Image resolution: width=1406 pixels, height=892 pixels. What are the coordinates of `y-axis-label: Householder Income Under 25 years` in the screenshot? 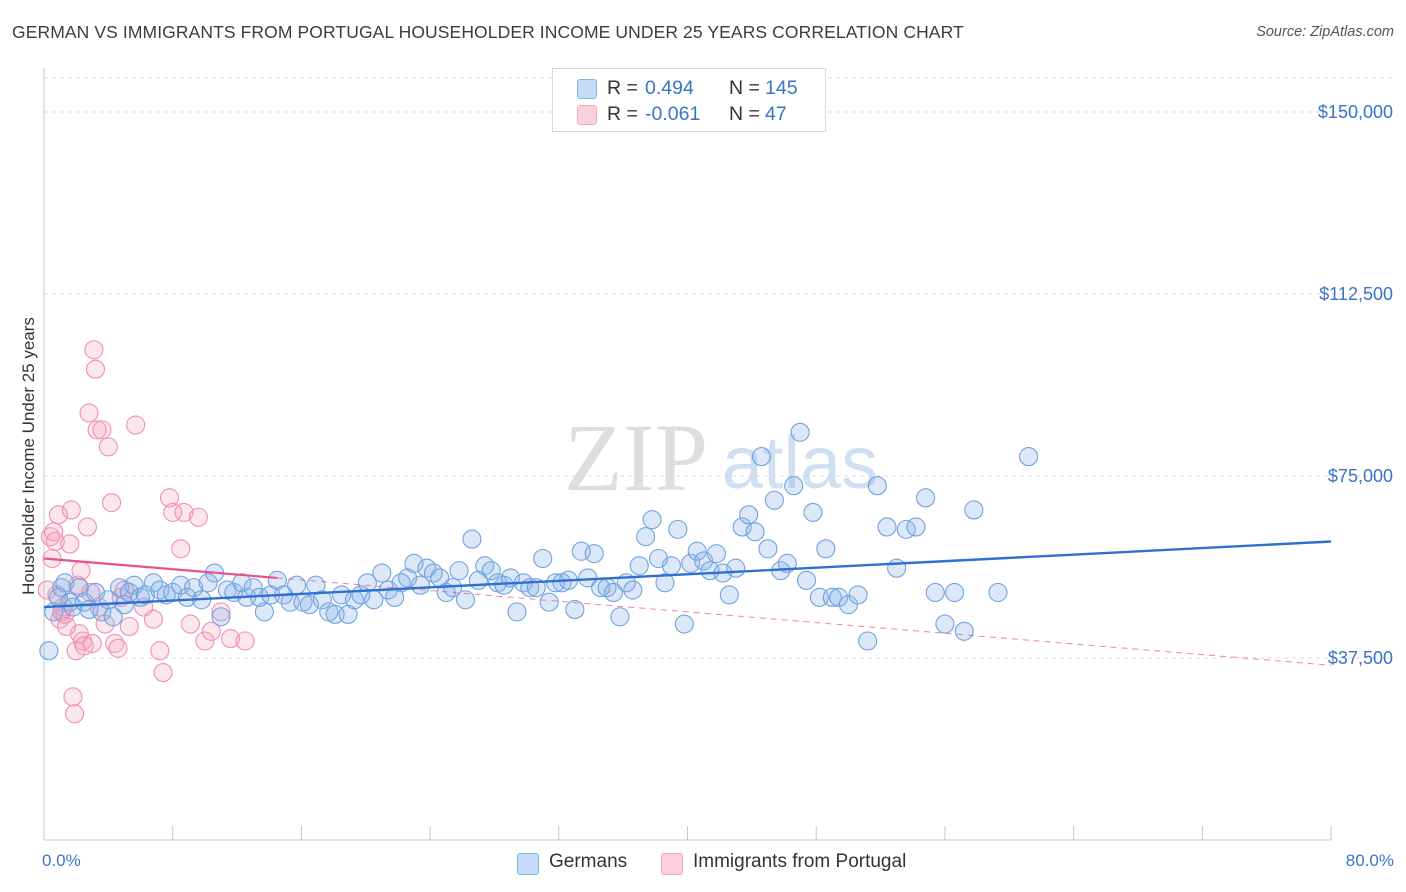 It's located at (28, 456).